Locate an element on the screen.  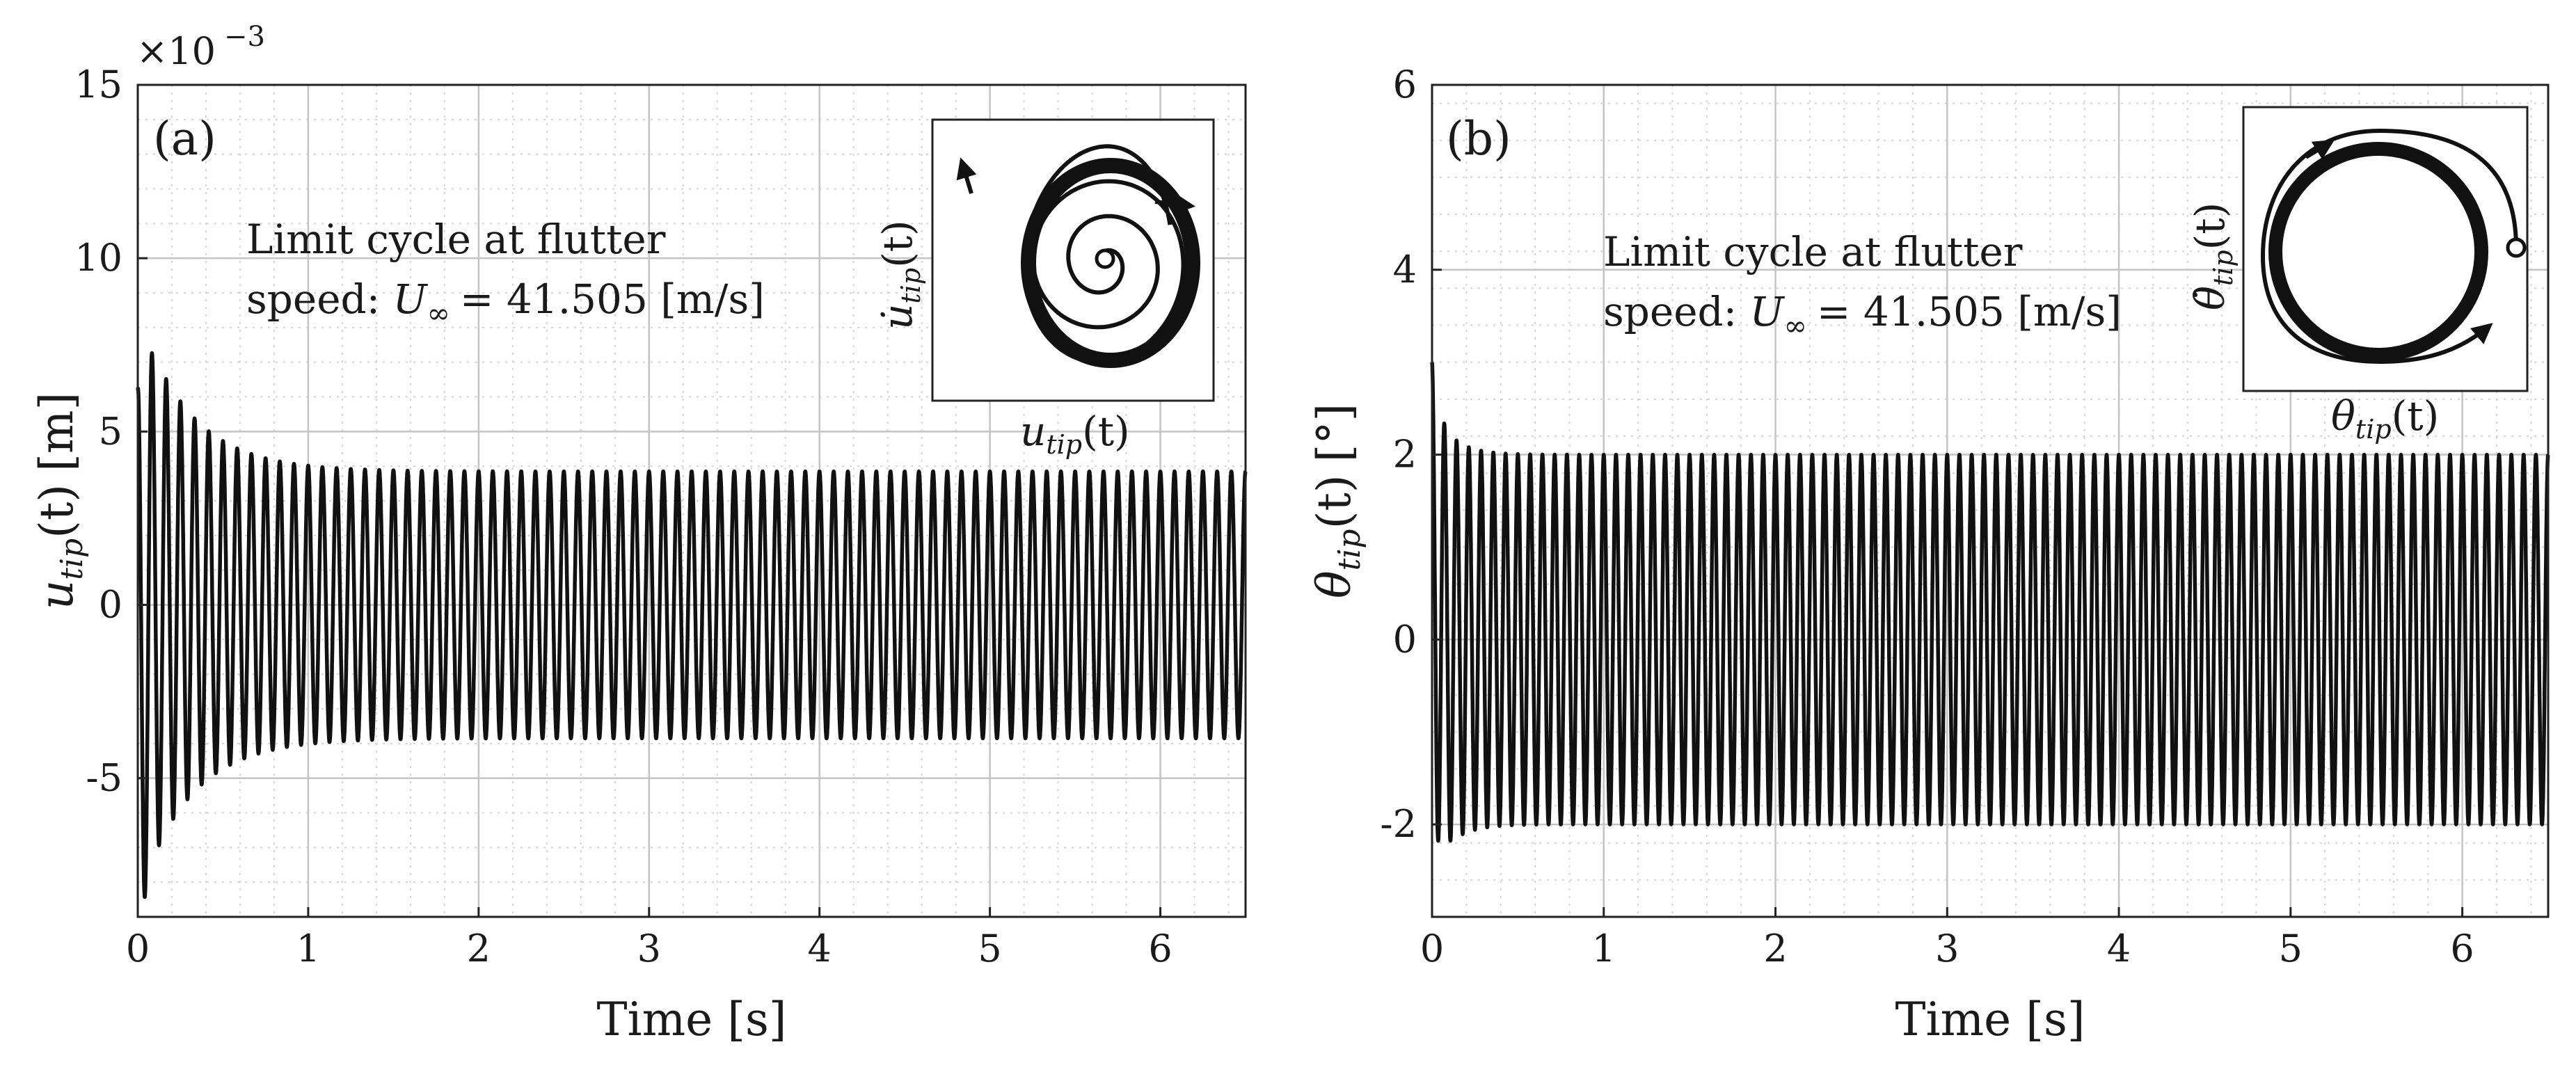
y-label-arg-b: (t) is located at coordinates (1334, 501).